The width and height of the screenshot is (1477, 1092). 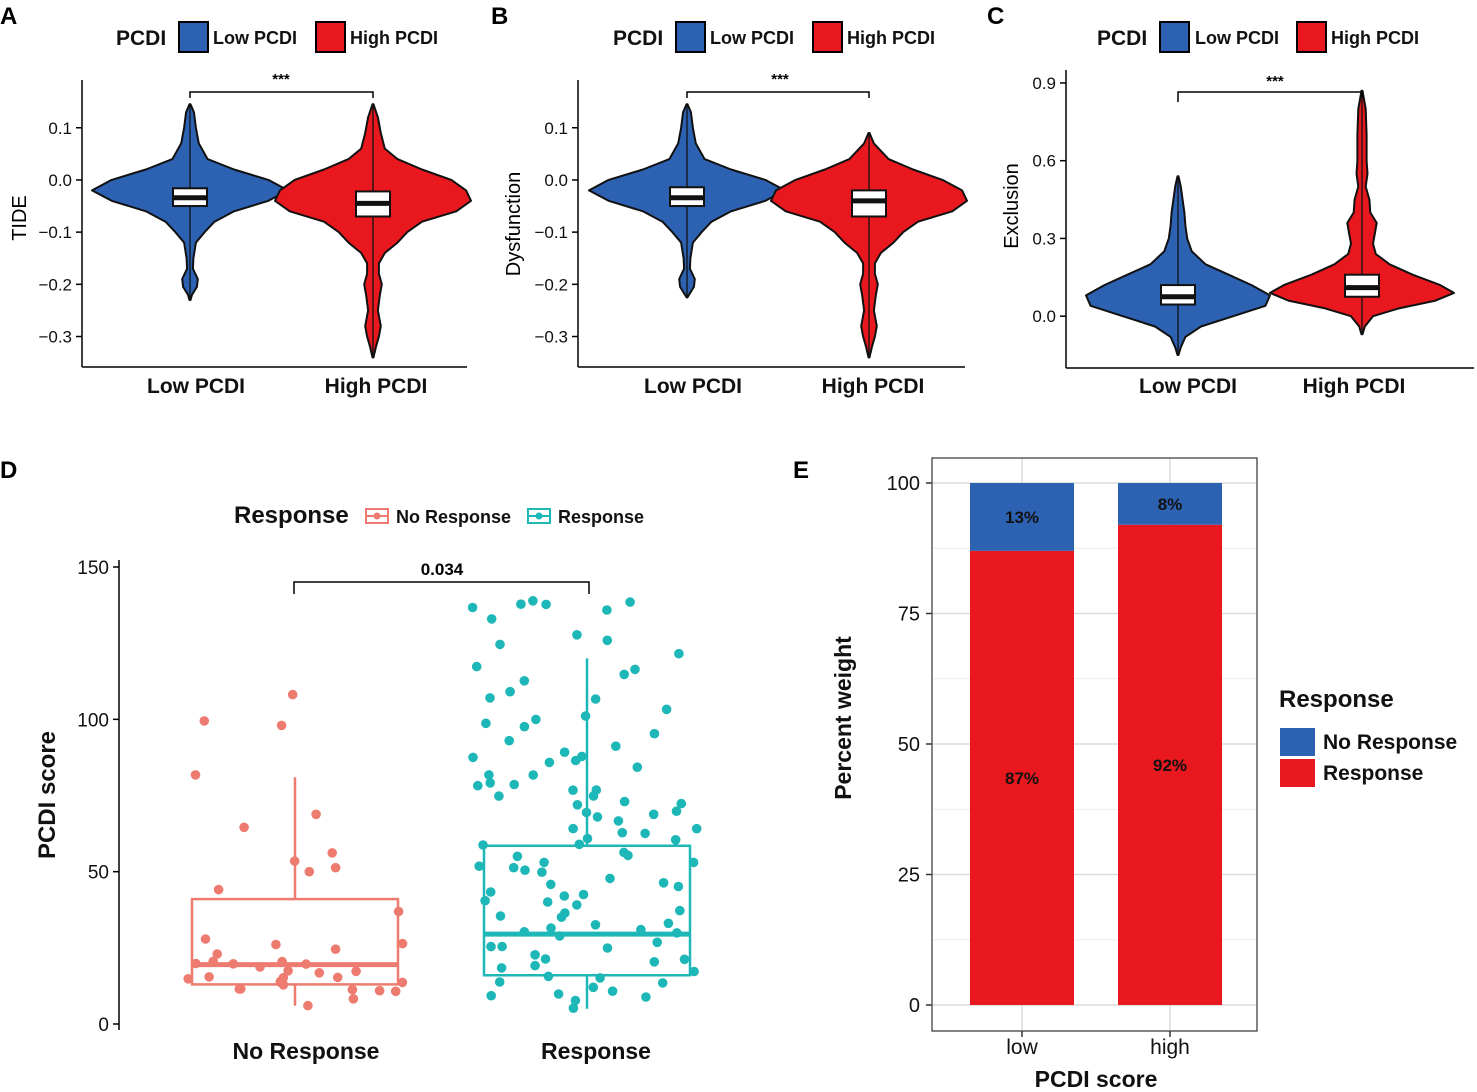 I want to click on legend-c: PCDI Low PCDI High PCDI, so click(x=1258, y=37).